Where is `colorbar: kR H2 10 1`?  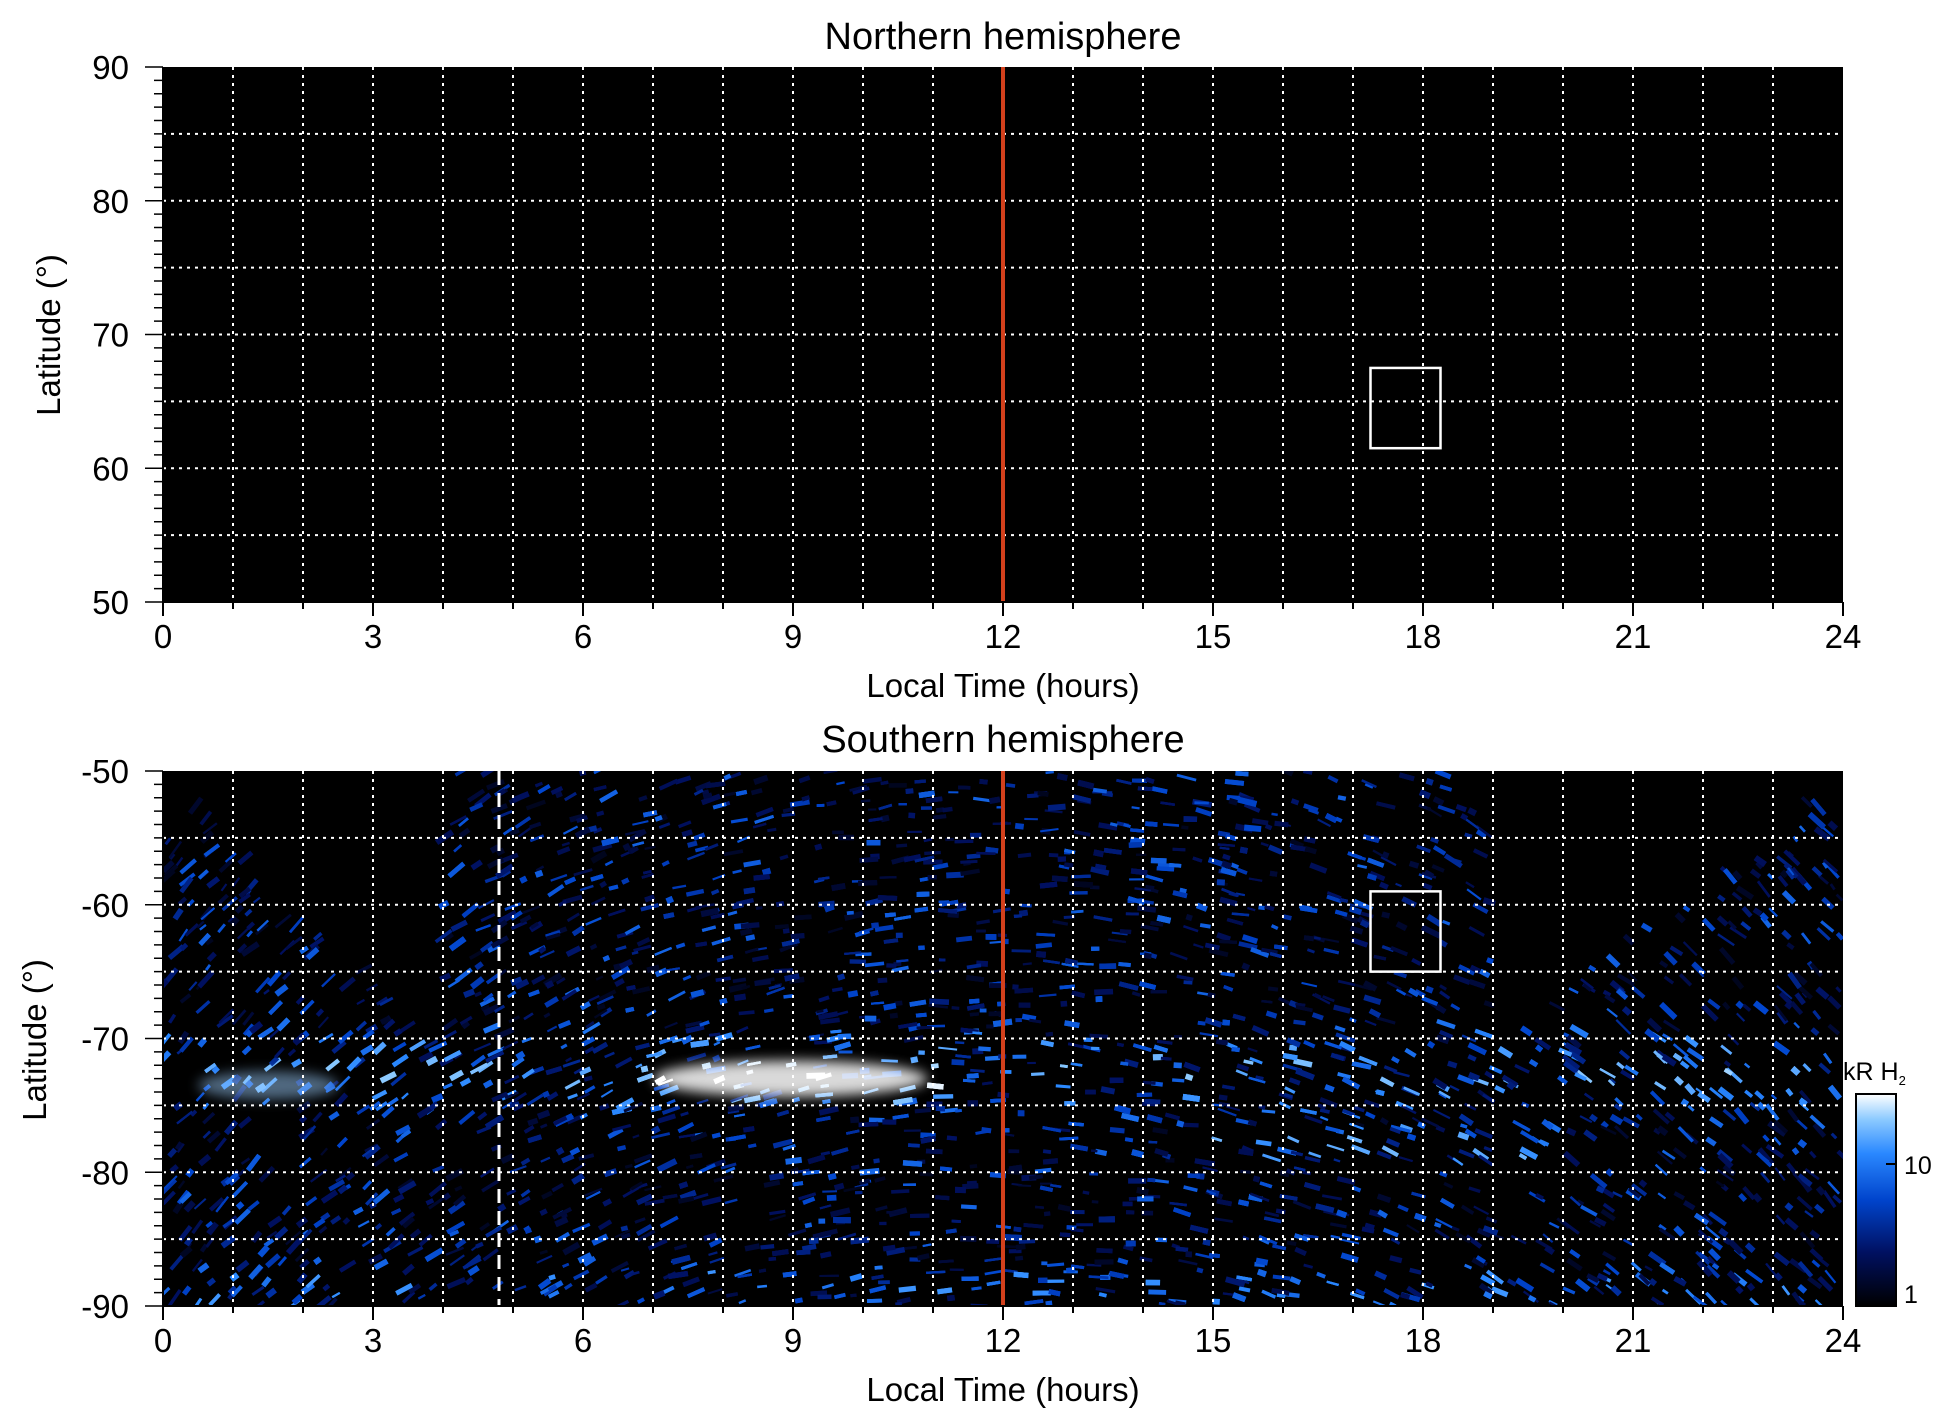
colorbar: kR H2 10 1 is located at coordinates (1887, 1183).